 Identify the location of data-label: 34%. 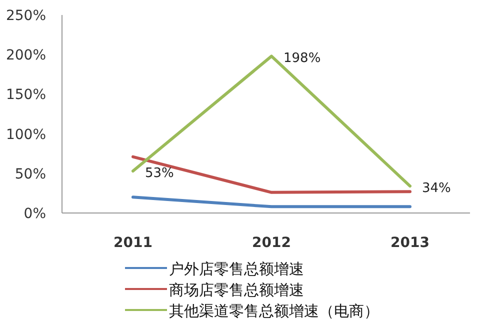
(436, 188).